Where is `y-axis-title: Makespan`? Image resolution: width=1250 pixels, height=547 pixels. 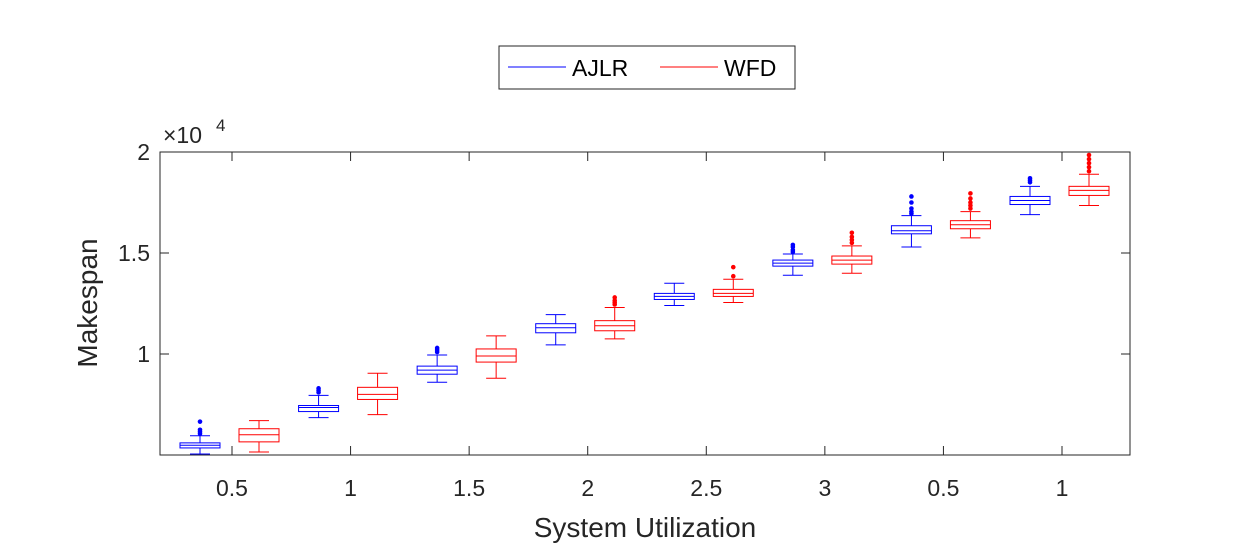
y-axis-title: Makespan is located at coordinates (87, 302).